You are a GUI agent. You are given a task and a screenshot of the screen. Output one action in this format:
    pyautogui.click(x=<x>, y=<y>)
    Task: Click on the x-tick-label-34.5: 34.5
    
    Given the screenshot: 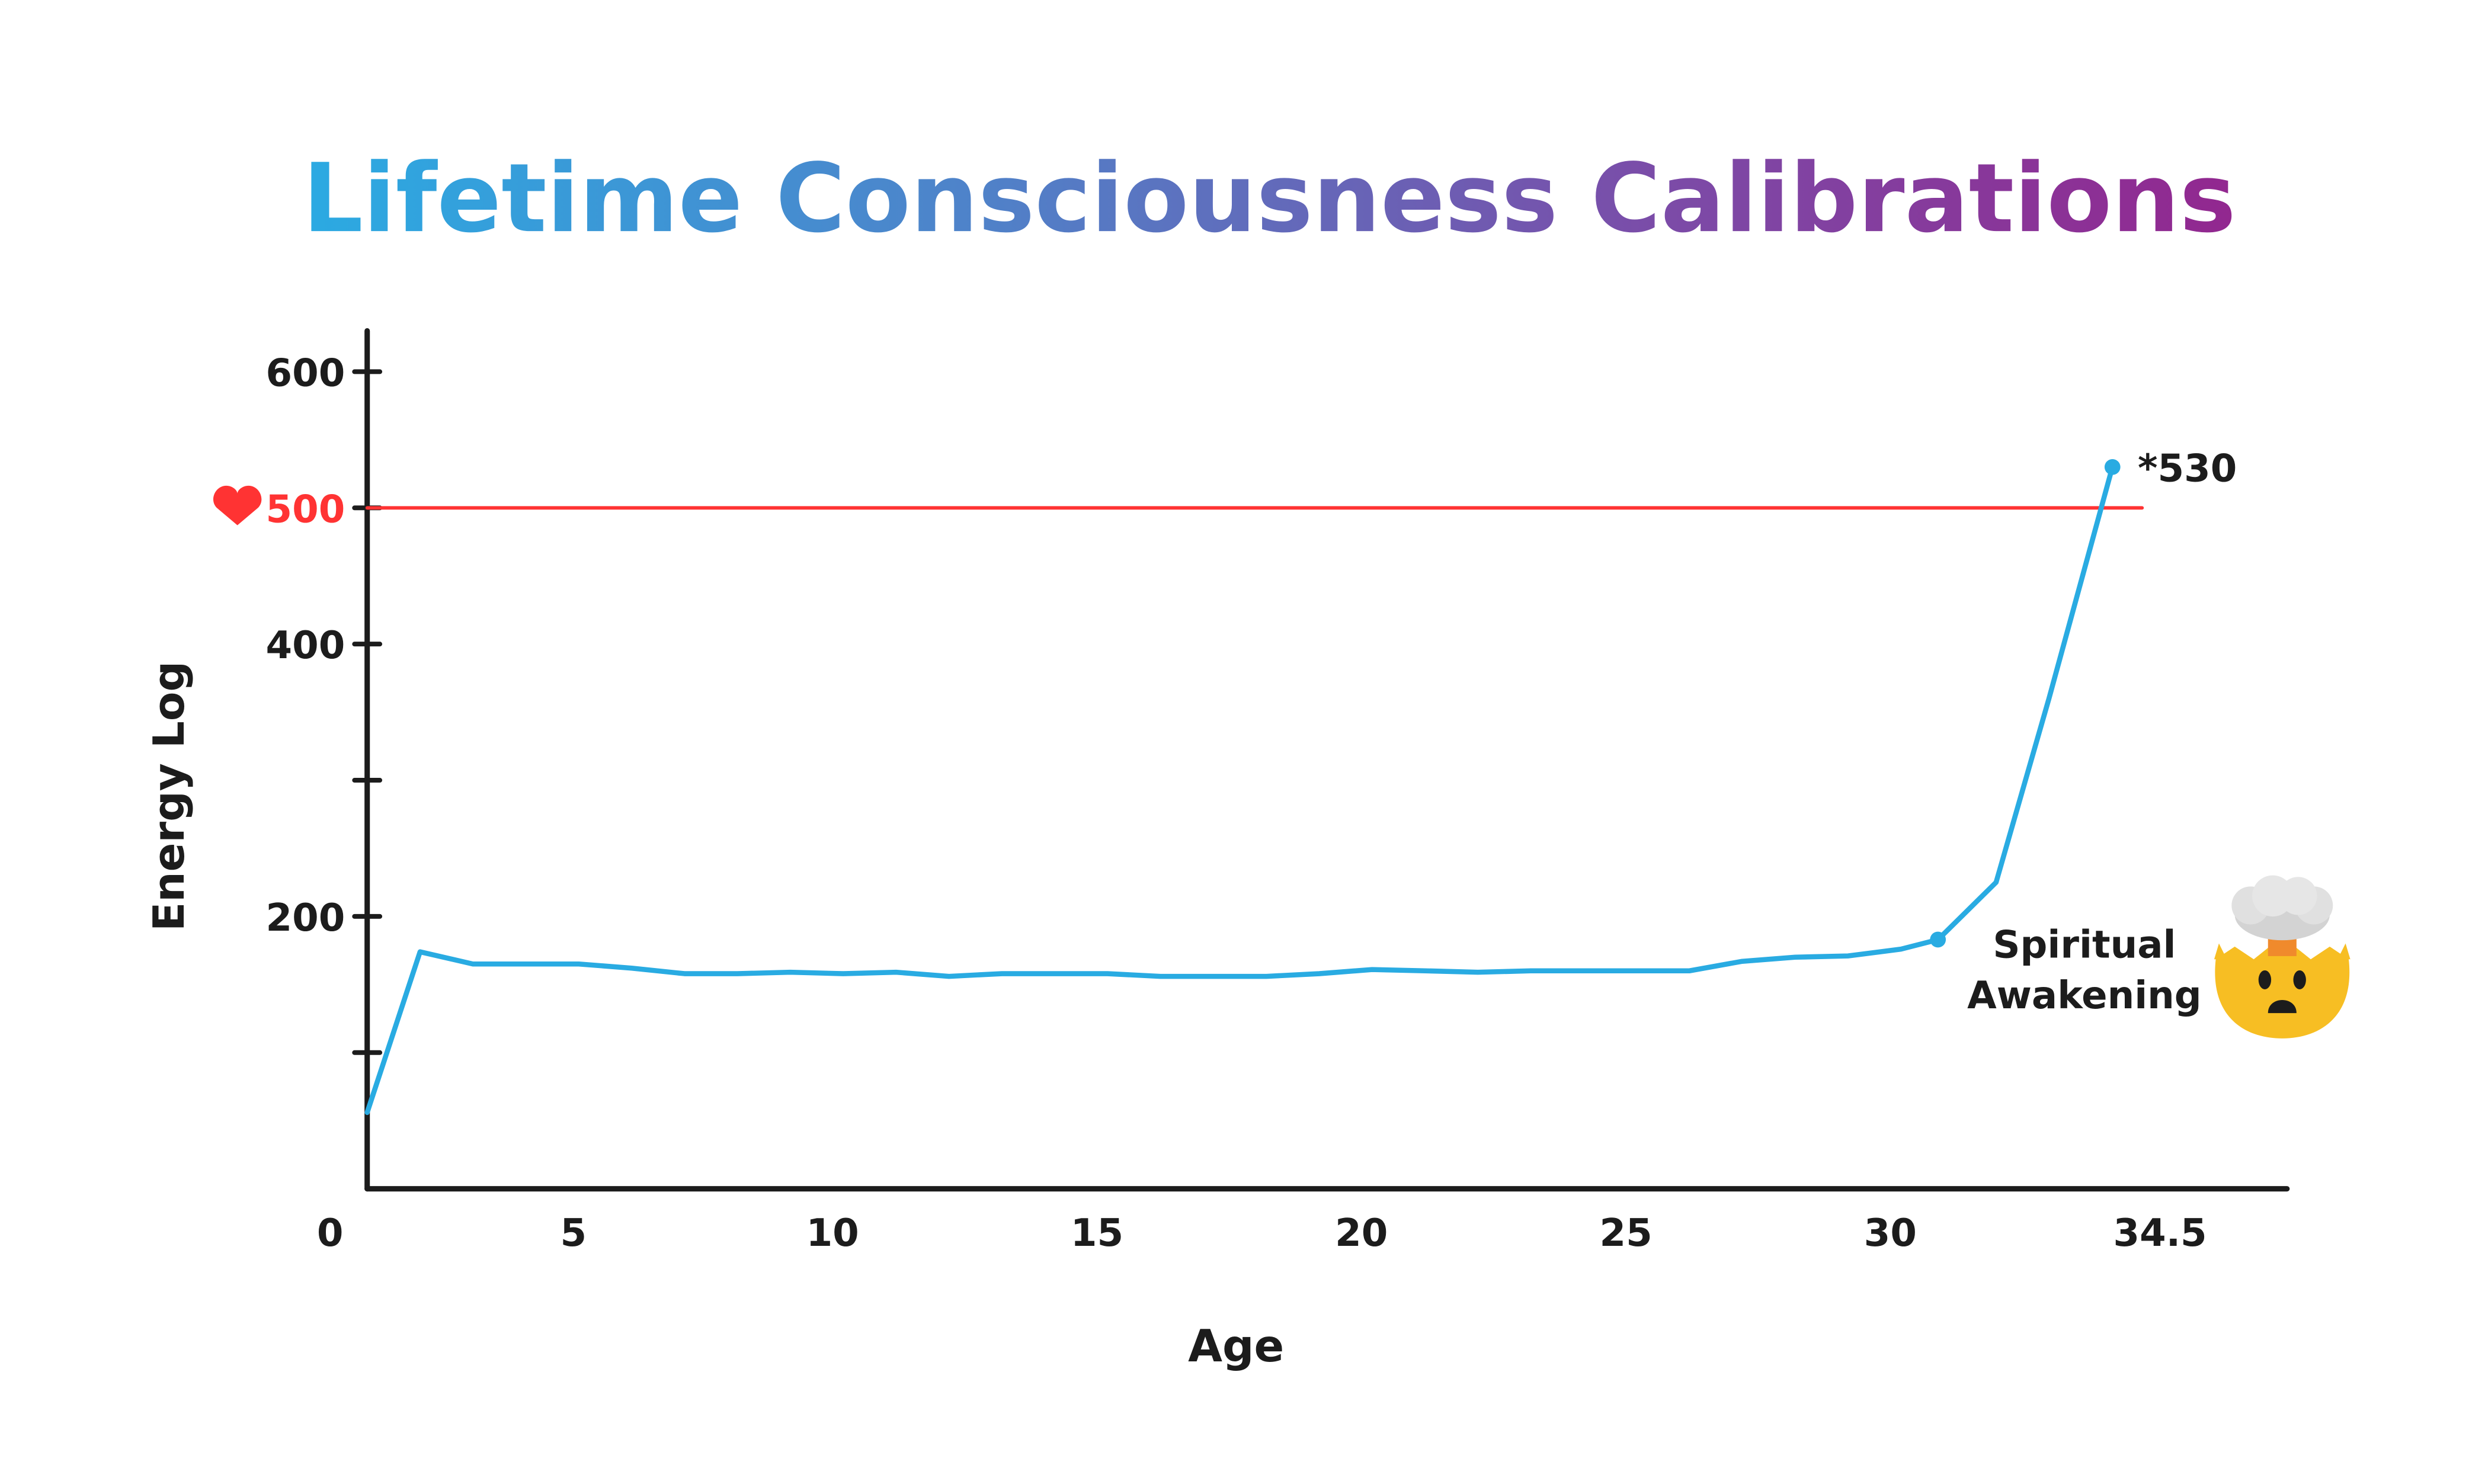 What is the action you would take?
    pyautogui.click(x=2160, y=1233)
    